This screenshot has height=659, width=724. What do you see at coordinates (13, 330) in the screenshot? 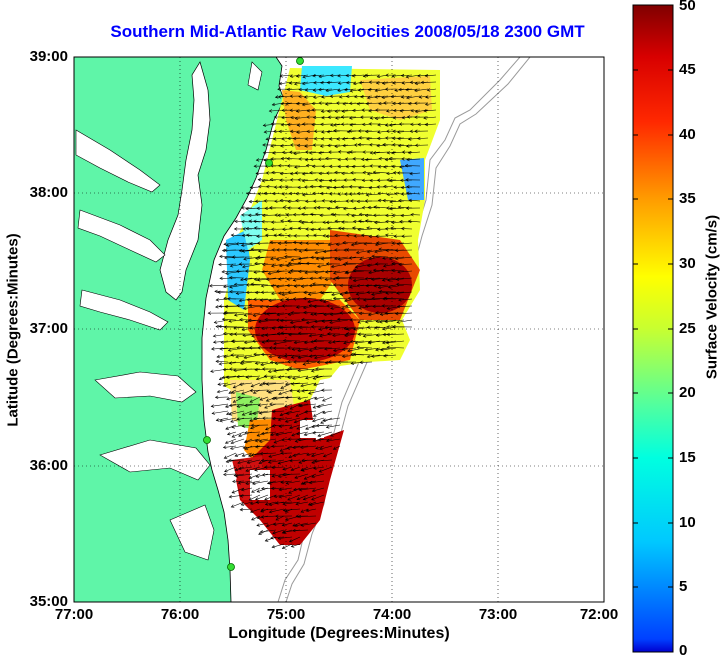
I see `y-axis-label: Latitude (Degrees:Minutes)` at bounding box center [13, 330].